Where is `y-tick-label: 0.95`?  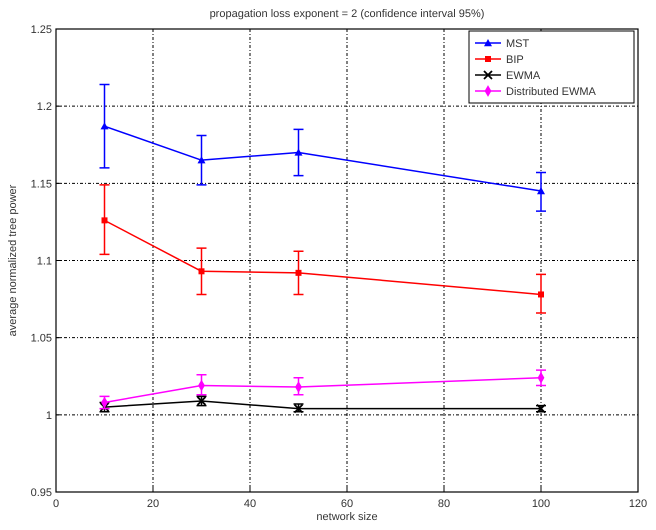
y-tick-label: 0.95 is located at coordinates (41, 493).